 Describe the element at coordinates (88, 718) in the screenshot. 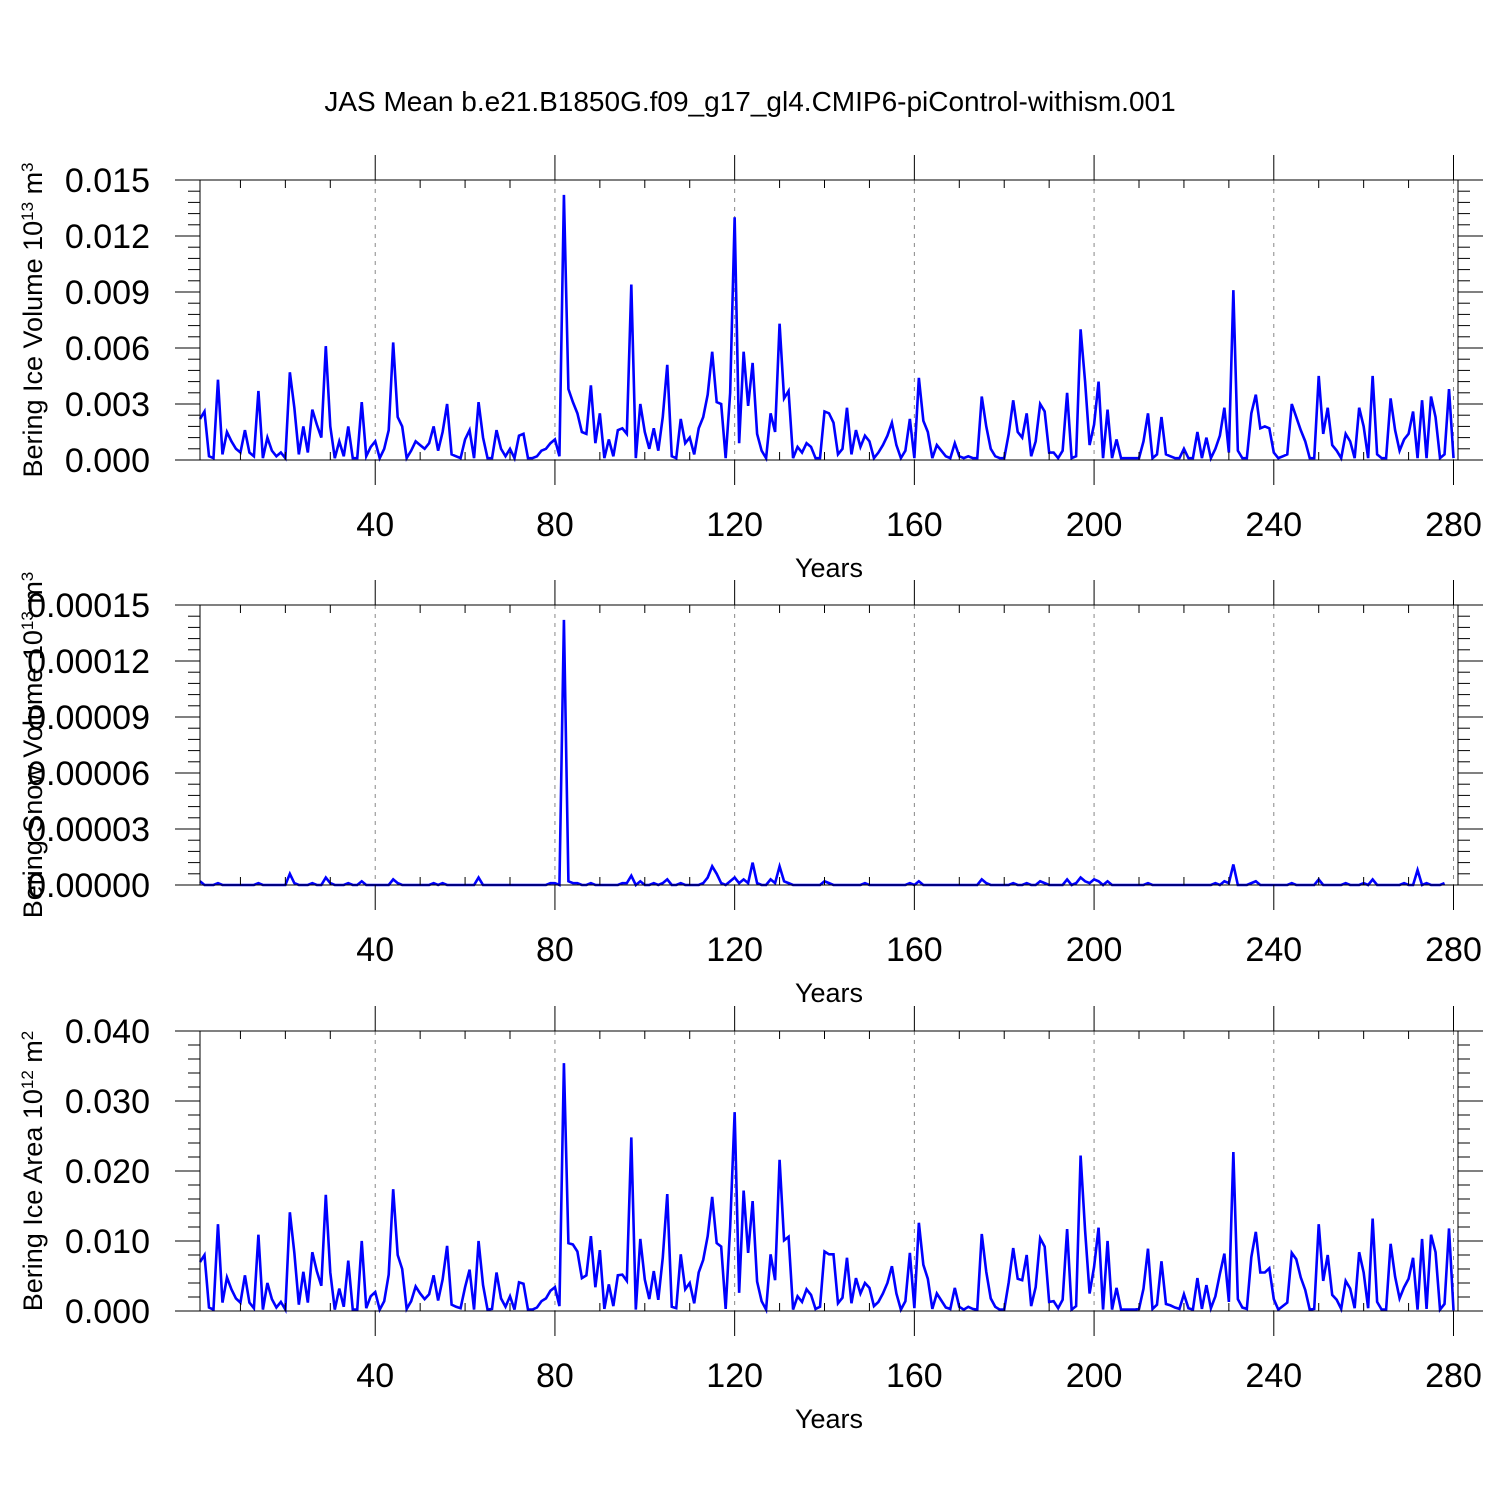

I see `y-tick-label: 0.00009` at that location.